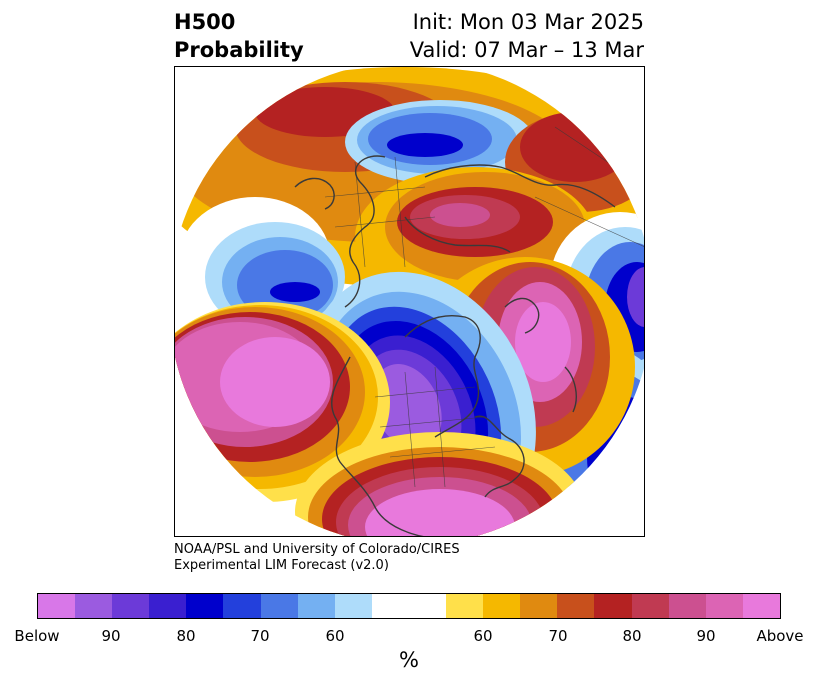 The height and width of the screenshot is (686, 819). What do you see at coordinates (239, 50) in the screenshot?
I see `title-line-2: Probability` at bounding box center [239, 50].